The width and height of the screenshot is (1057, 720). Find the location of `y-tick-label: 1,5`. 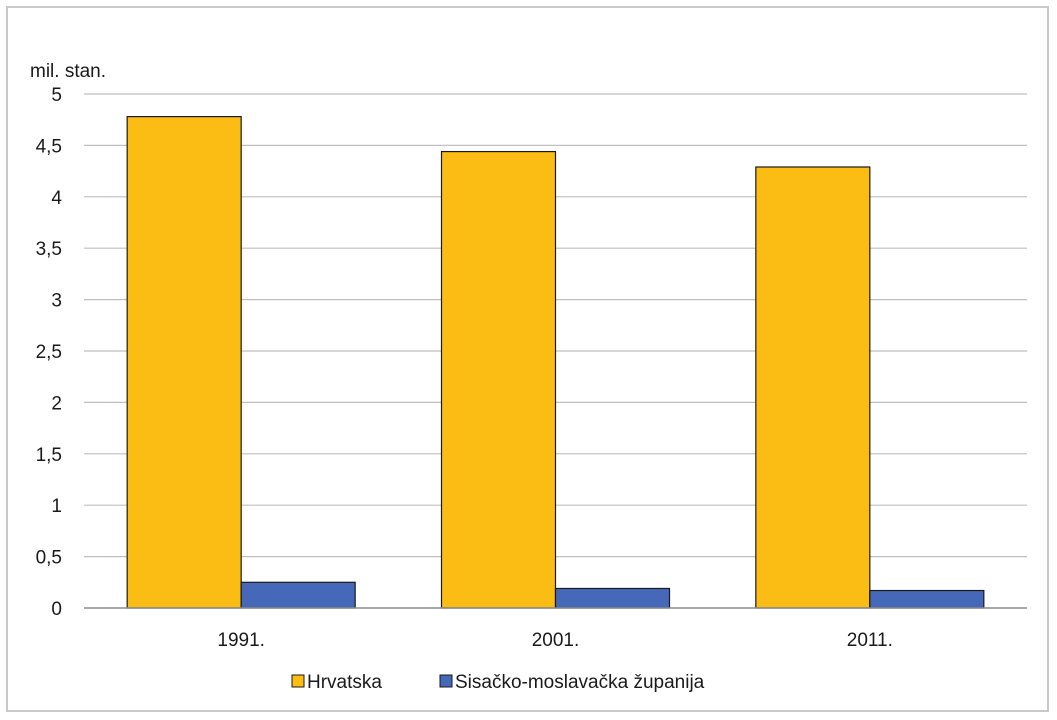

y-tick-label: 1,5 is located at coordinates (49, 455).